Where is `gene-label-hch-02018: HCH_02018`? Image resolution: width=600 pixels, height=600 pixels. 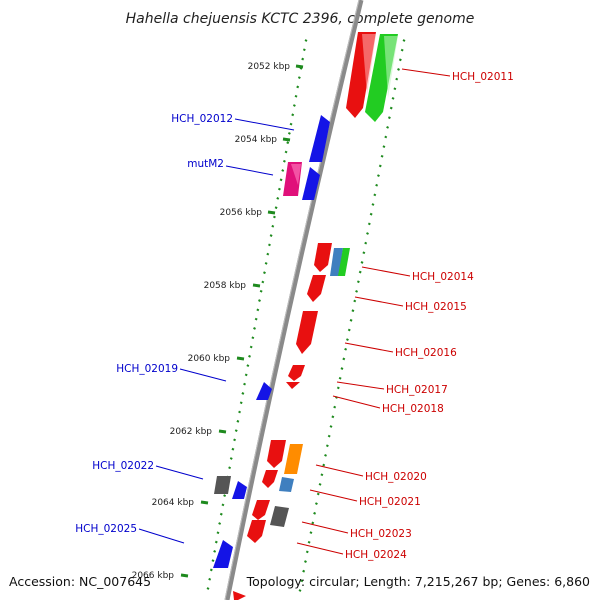 gene-label-hch-02018: HCH_02018 is located at coordinates (413, 409).